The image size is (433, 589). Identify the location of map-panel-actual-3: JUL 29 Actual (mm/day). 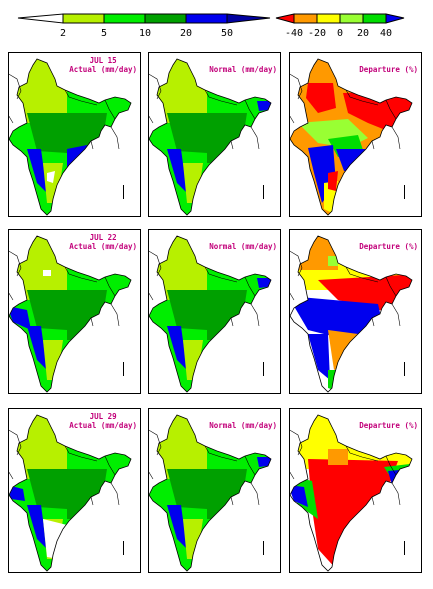
(74, 490).